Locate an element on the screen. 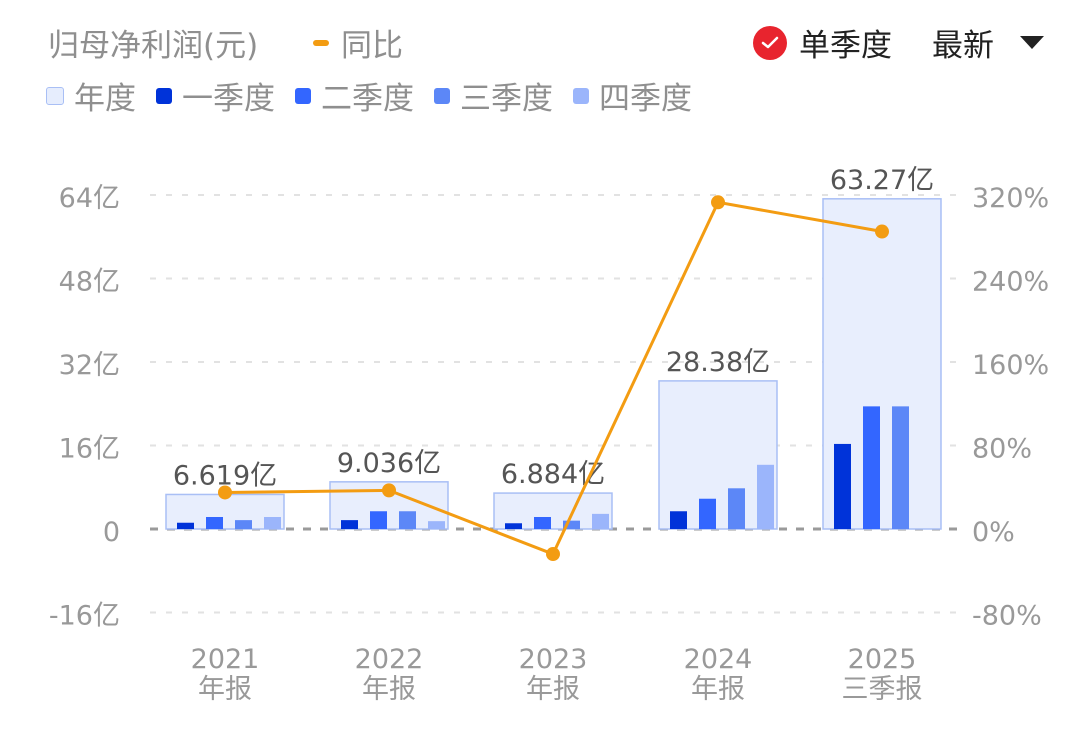 The height and width of the screenshot is (733, 1088). checkmark-icon is located at coordinates (770, 42).